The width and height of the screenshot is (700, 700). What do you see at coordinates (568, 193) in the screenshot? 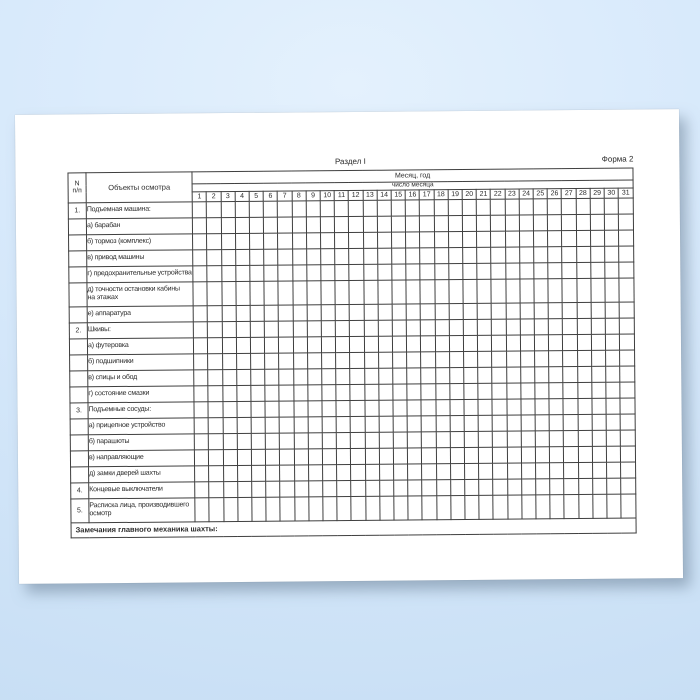
I see `day-number: 27` at bounding box center [568, 193].